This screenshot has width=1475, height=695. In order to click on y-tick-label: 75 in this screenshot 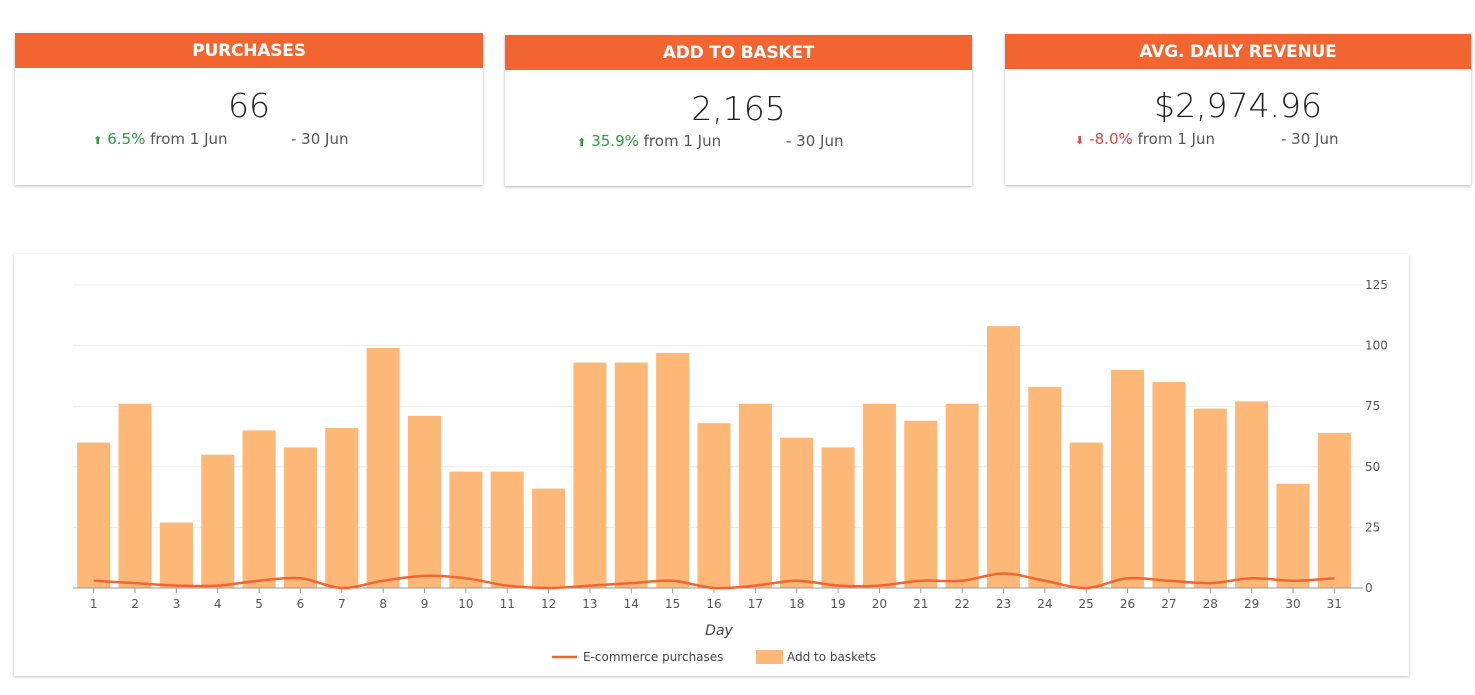, I will do `click(1372, 406)`.